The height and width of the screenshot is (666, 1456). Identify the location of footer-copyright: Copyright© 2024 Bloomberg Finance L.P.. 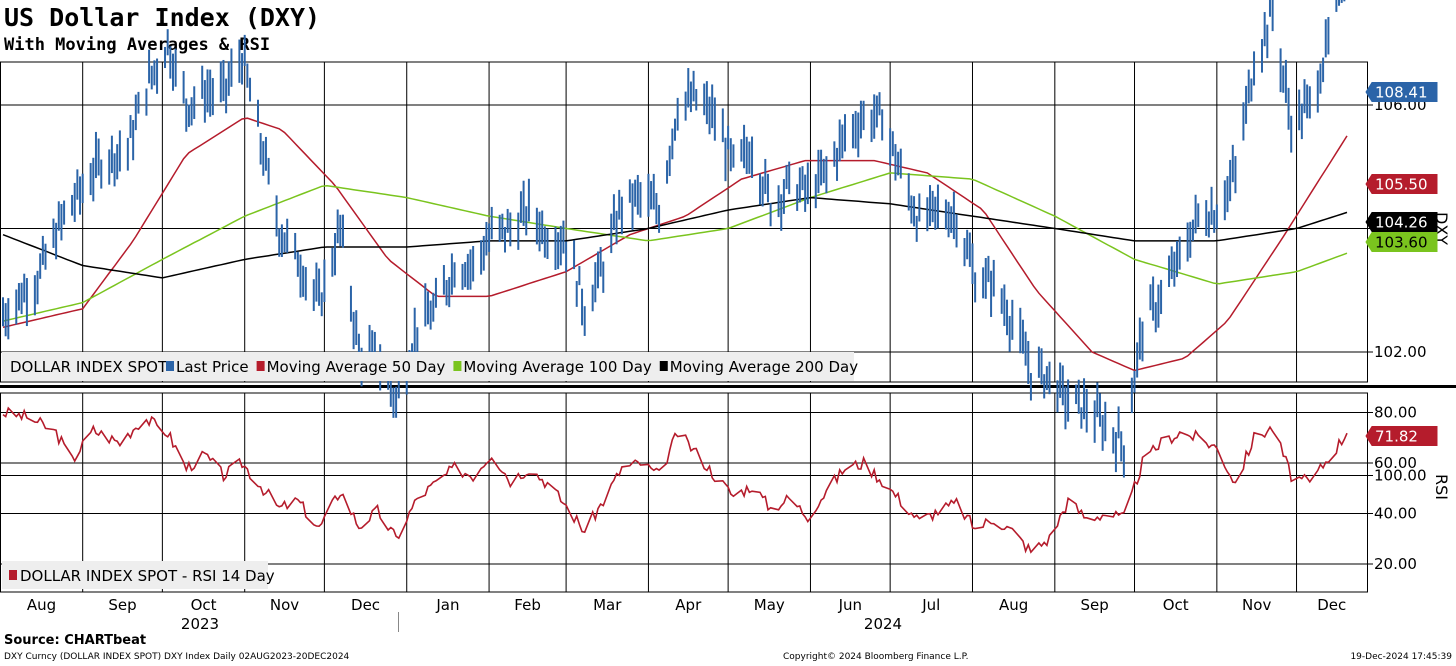
(876, 657).